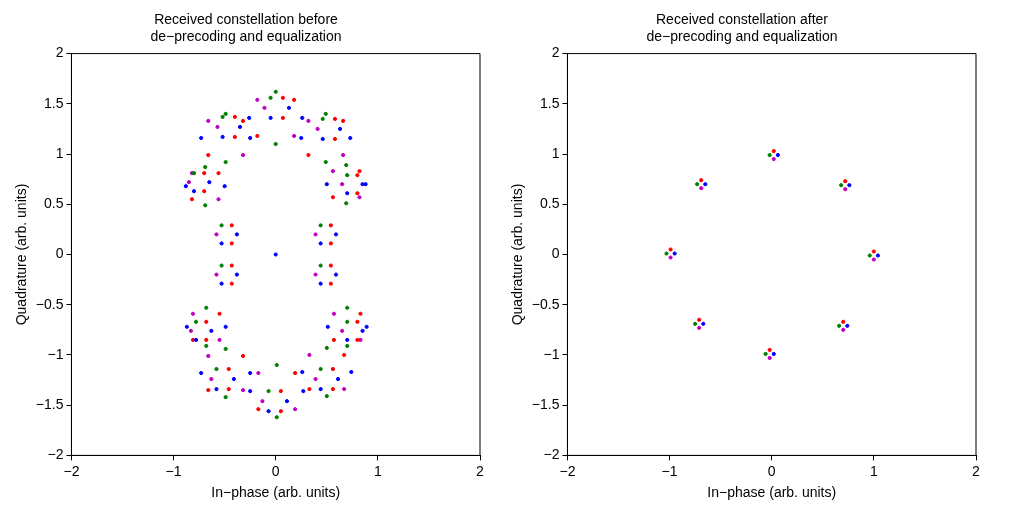 Image resolution: width=1012 pixels, height=516 pixels. I want to click on chart-title: Received constellation after de−precoding and equalization, so click(742, 28).